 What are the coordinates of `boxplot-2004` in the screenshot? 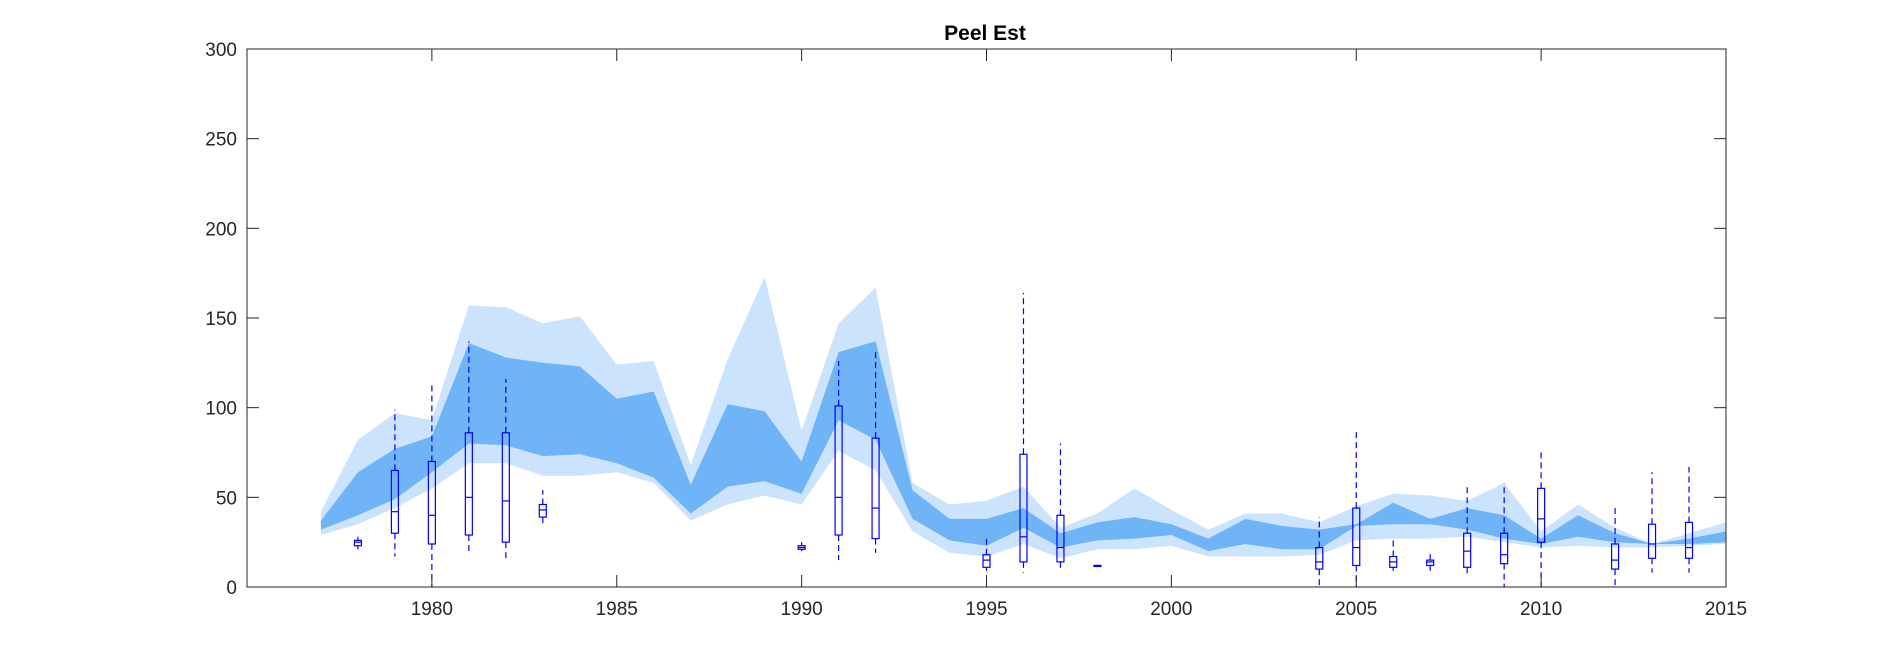 It's located at (1319, 552).